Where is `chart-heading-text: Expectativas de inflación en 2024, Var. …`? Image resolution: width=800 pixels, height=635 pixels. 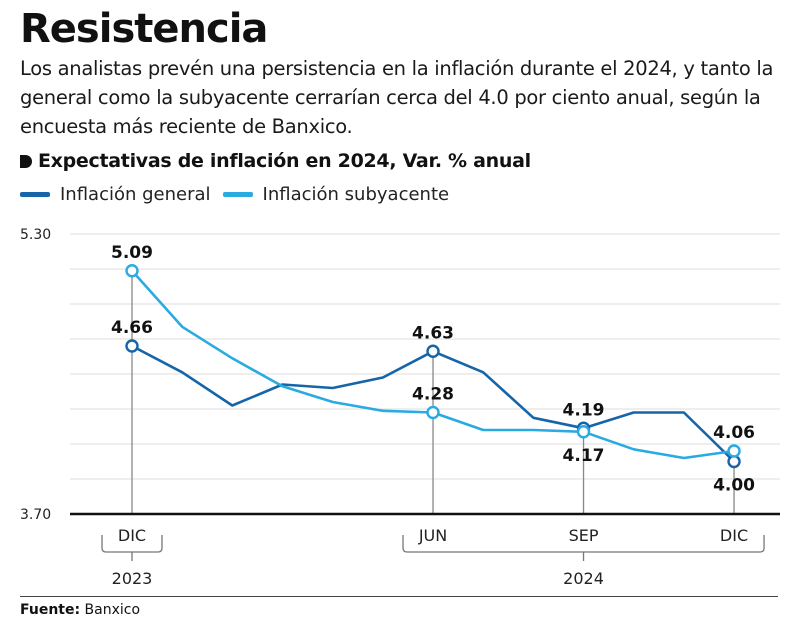 chart-heading-text: Expectativas de inflación en 2024, Var. … is located at coordinates (284, 161).